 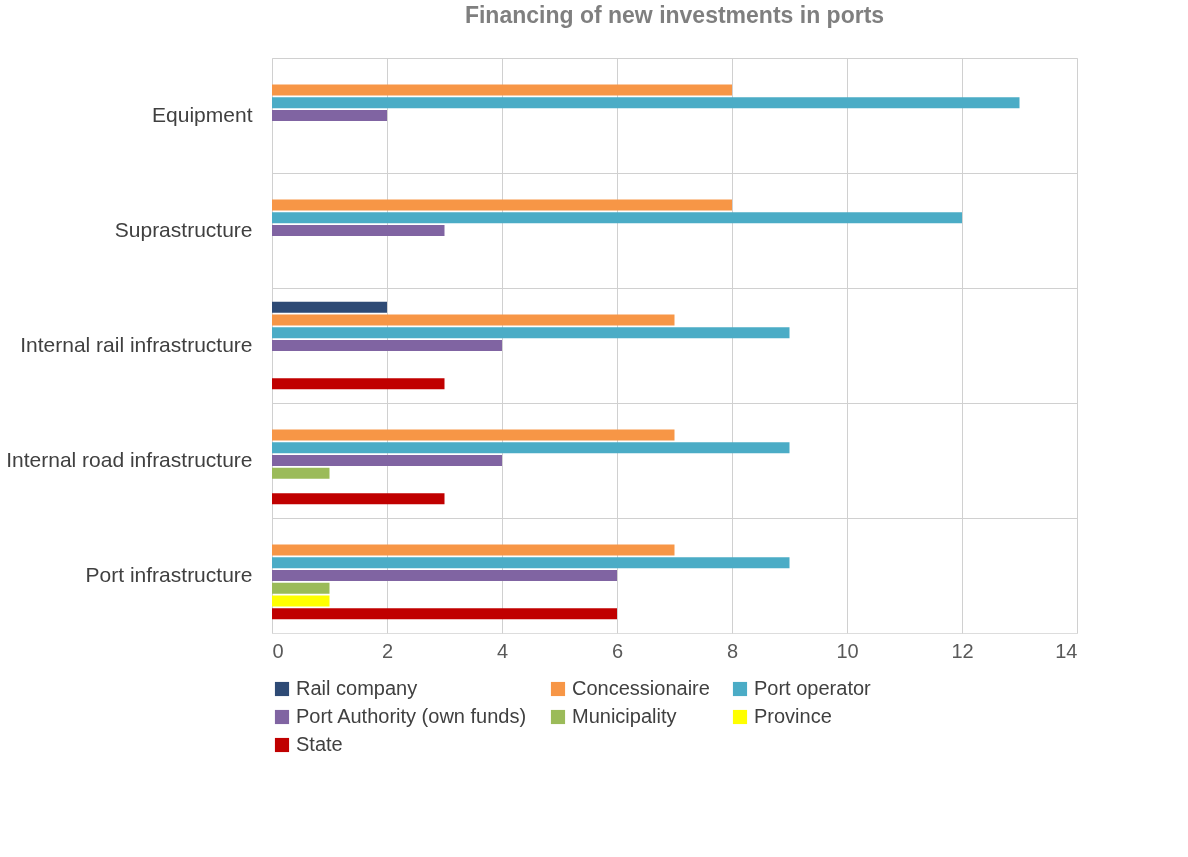 I want to click on y-tick-label: Internal road infrastructure, so click(x=129, y=459).